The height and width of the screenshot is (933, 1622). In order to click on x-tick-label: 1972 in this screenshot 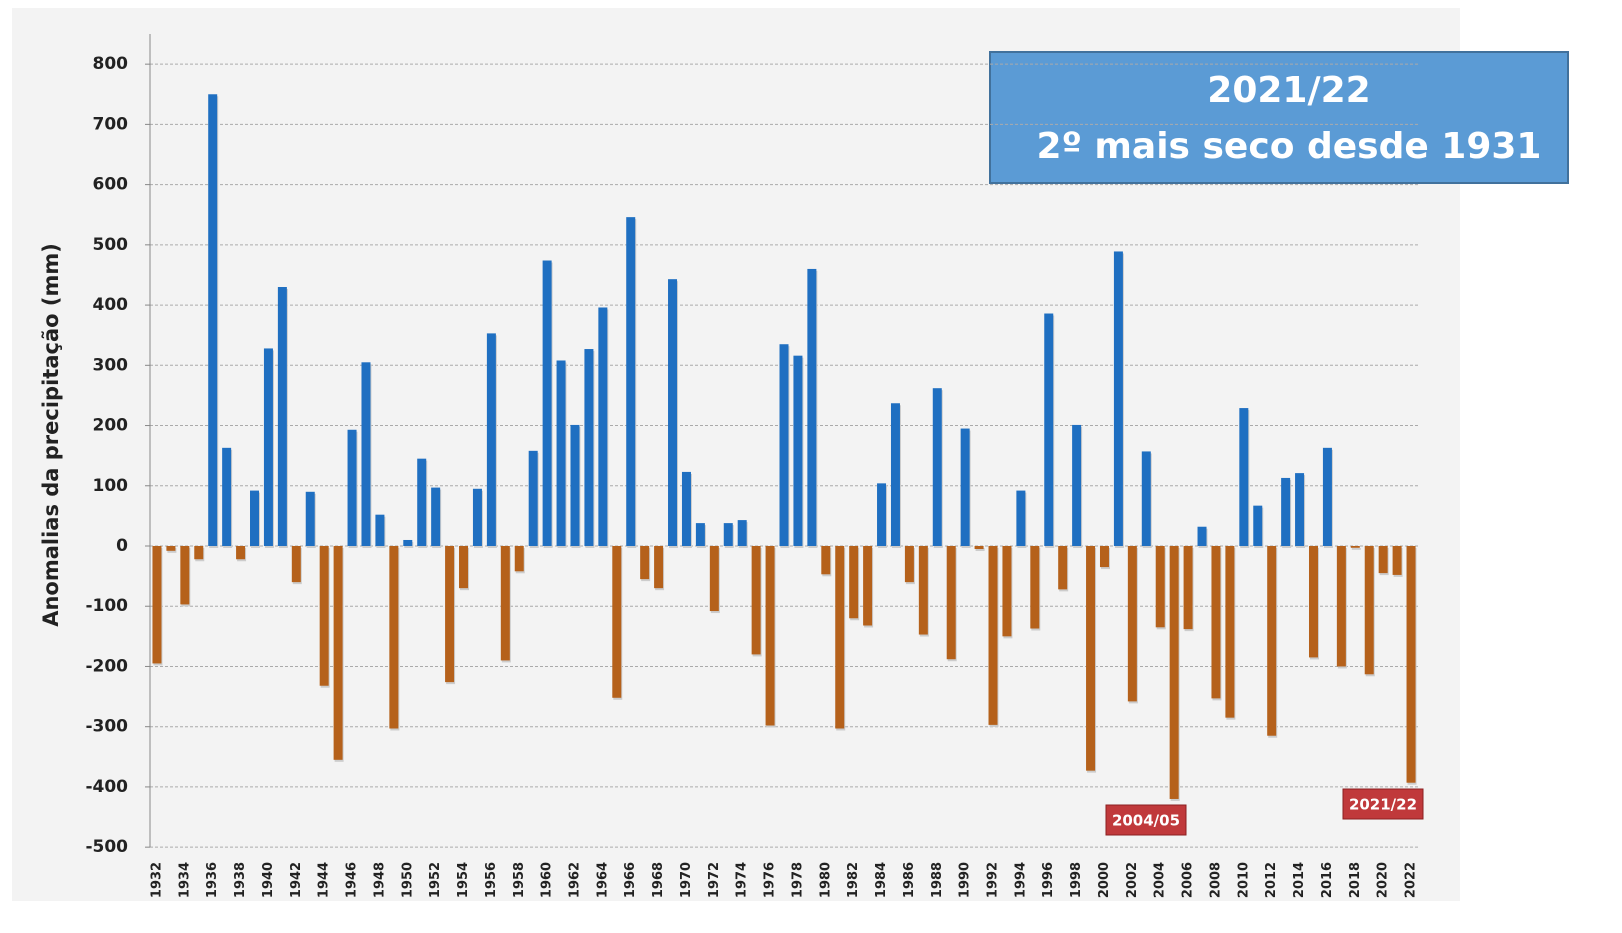, I will do `click(714, 880)`.